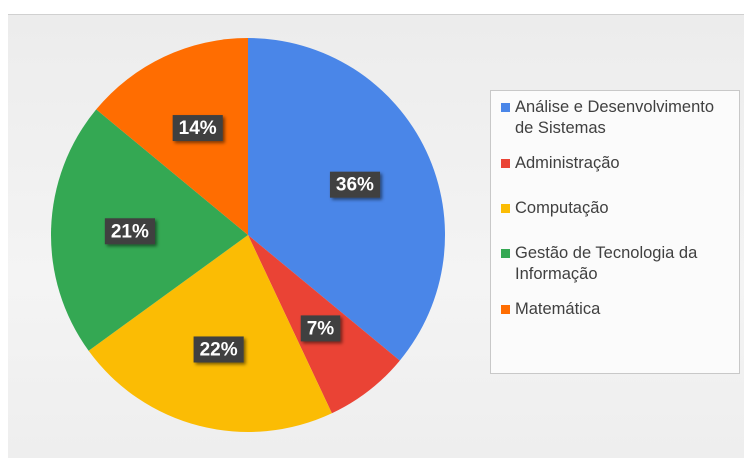  I want to click on data-label: 36%, so click(355, 184).